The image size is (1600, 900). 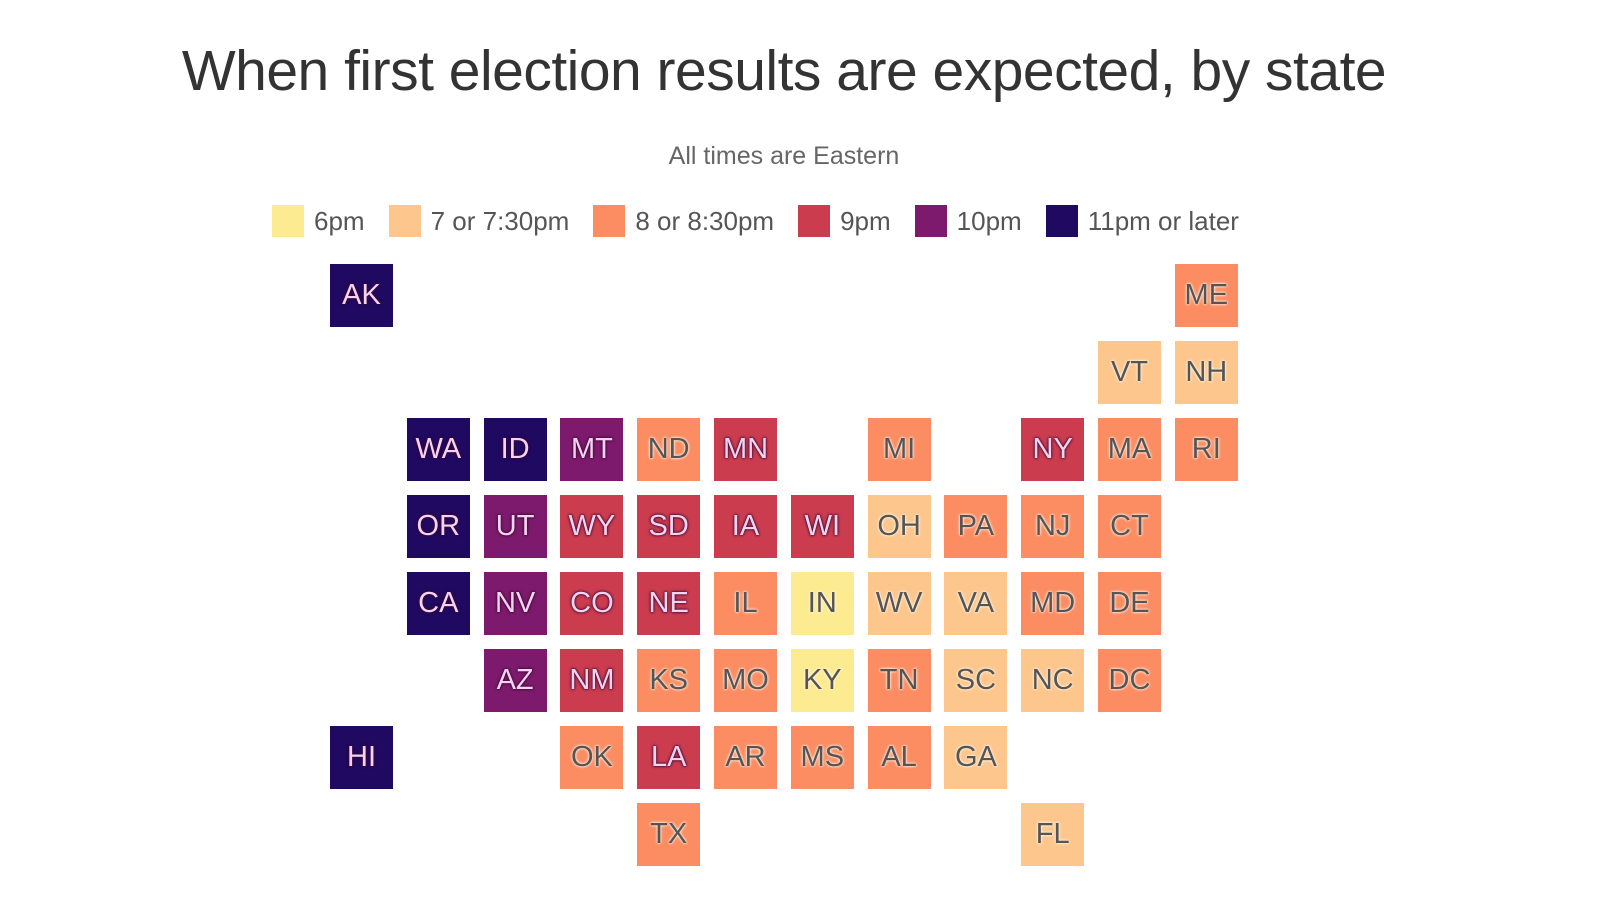 What do you see at coordinates (1053, 680) in the screenshot?
I see `state-tile-nc: NC` at bounding box center [1053, 680].